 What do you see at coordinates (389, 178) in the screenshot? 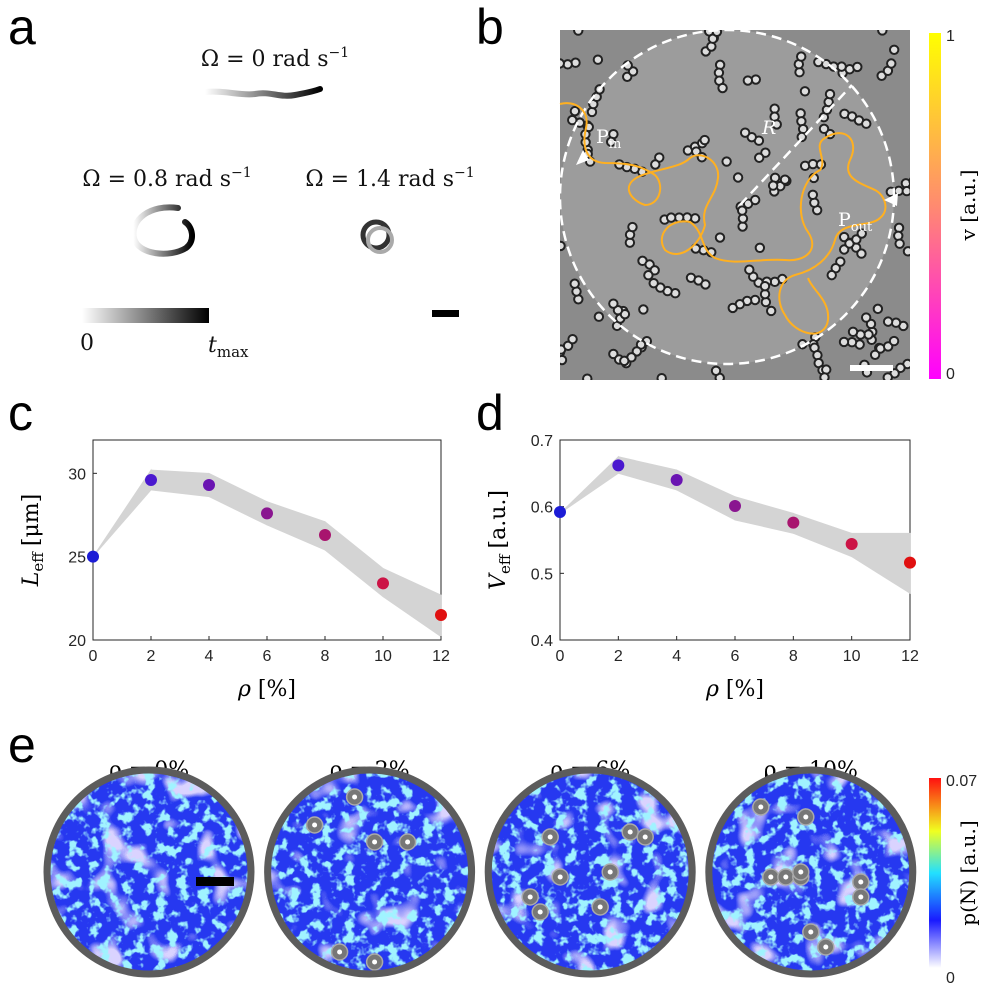
I see `omega-label: Ω = 1.4 rad s−1` at bounding box center [389, 178].